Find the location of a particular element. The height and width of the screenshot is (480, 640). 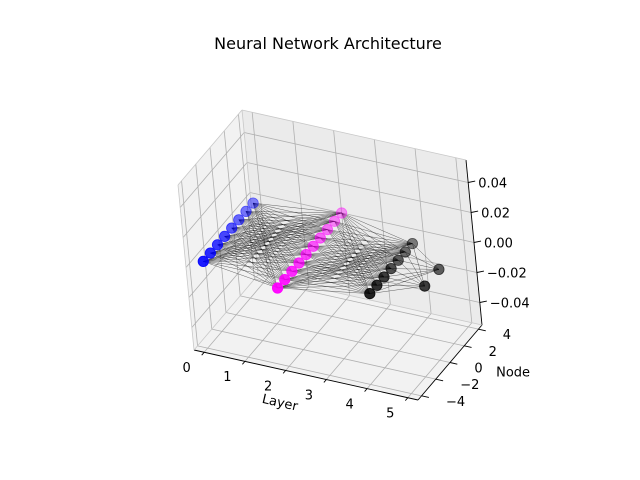

connection-lines is located at coordinates (321, 248).